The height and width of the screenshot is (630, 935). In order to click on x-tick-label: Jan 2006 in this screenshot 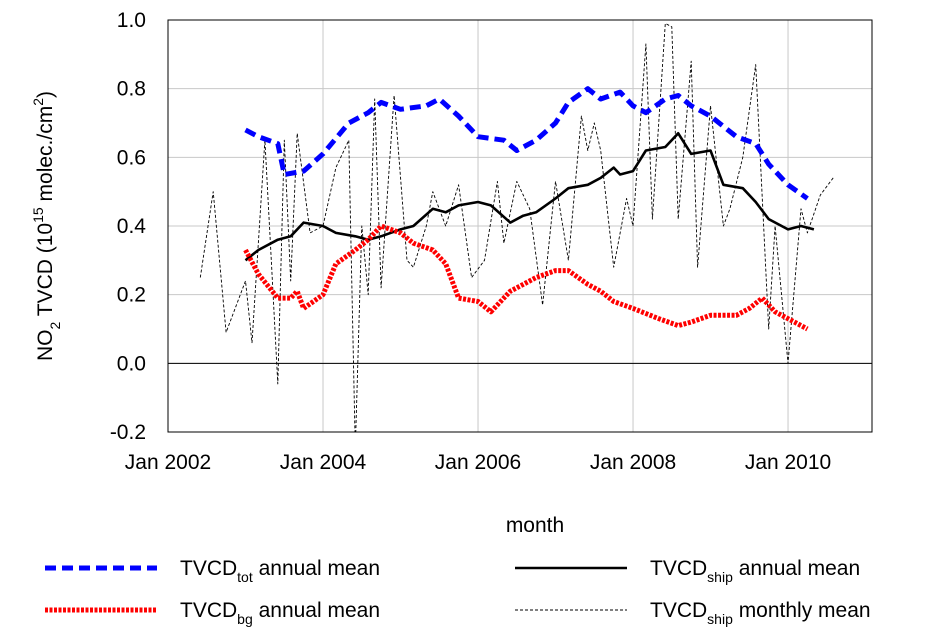, I will do `click(478, 462)`.